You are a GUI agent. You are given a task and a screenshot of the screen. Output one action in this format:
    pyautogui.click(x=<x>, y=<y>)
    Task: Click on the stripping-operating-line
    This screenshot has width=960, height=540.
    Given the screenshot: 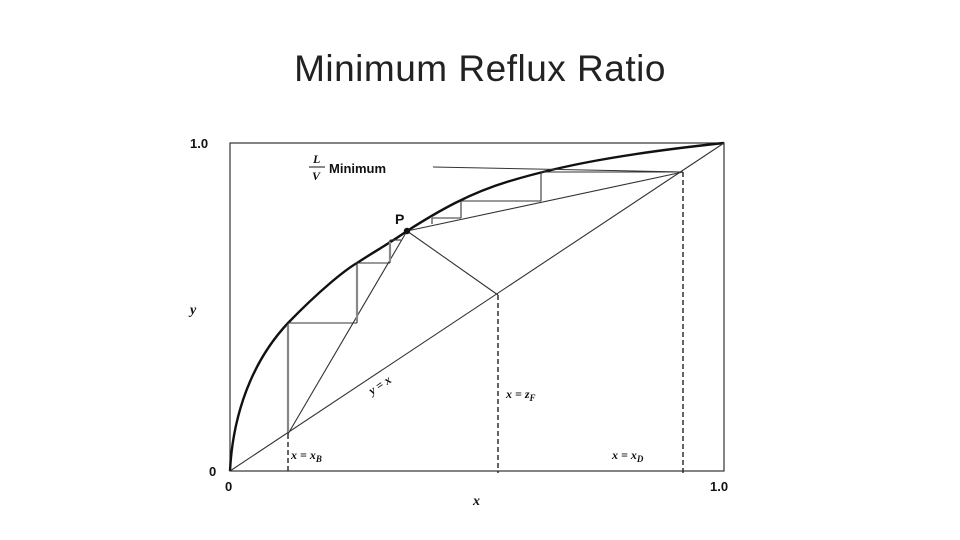 What is the action you would take?
    pyautogui.click(x=347, y=332)
    